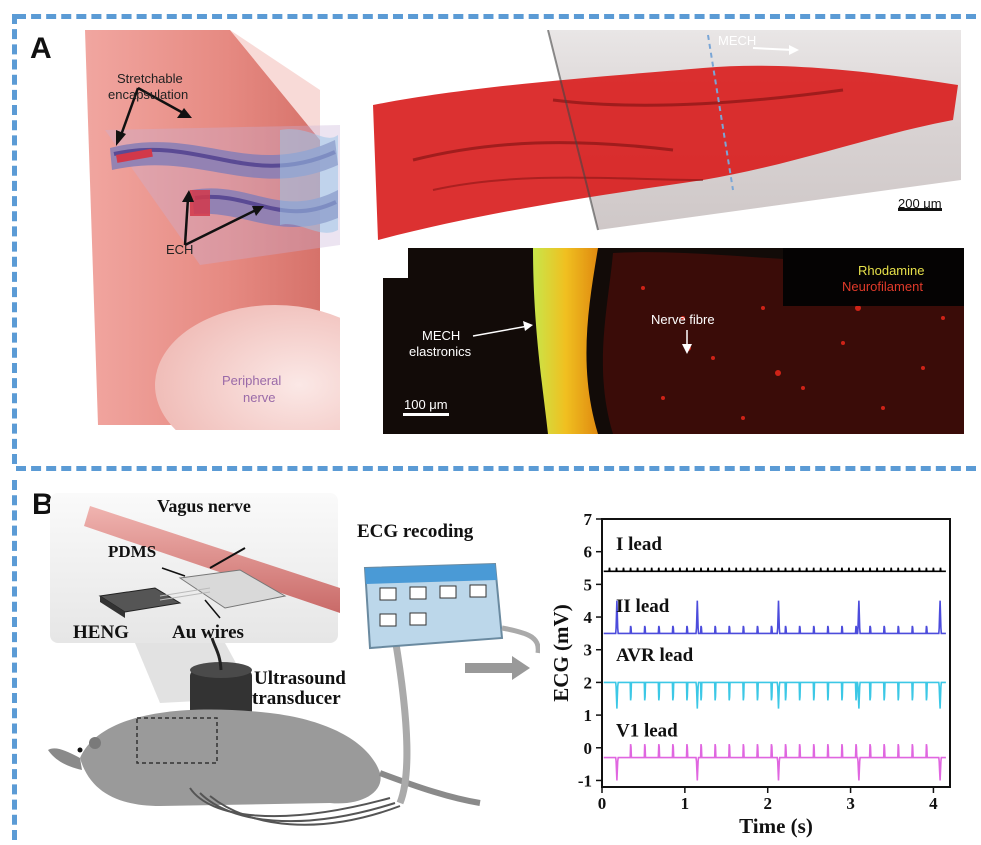 Image resolution: width=981 pixels, height=845 pixels. Describe the element at coordinates (440, 351) in the screenshot. I see `mech-label-bottom-line2: elastronics` at that location.